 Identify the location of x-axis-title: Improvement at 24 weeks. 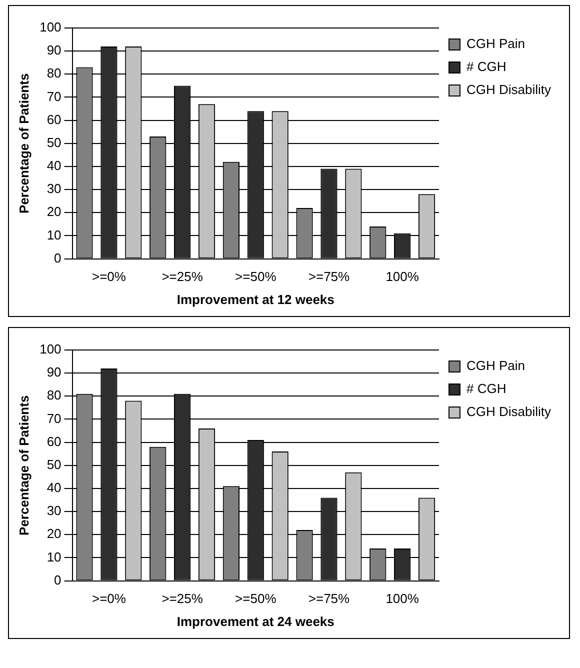
(255, 621).